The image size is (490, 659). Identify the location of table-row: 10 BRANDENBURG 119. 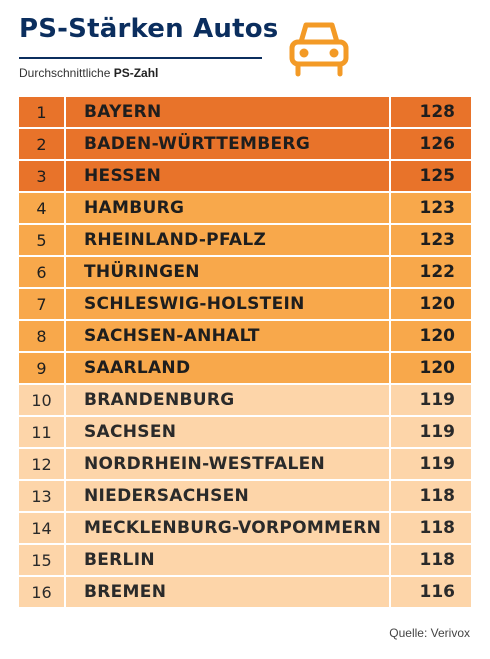
(245, 401).